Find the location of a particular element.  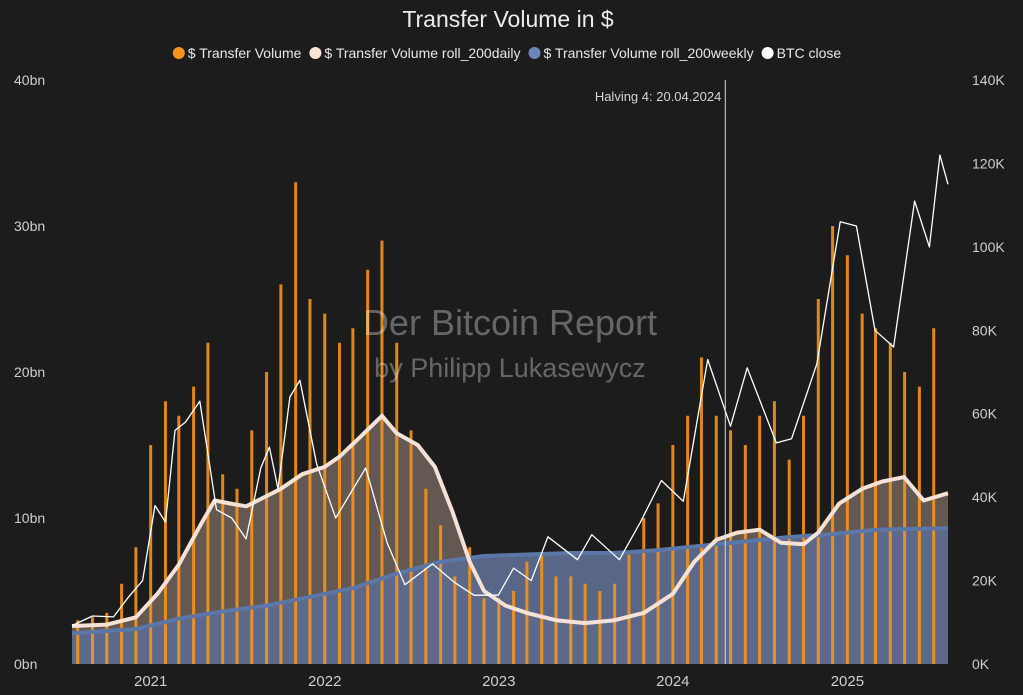

watermark: Der Bitcoin Report by Philipp Lukasewycz is located at coordinates (510, 342).